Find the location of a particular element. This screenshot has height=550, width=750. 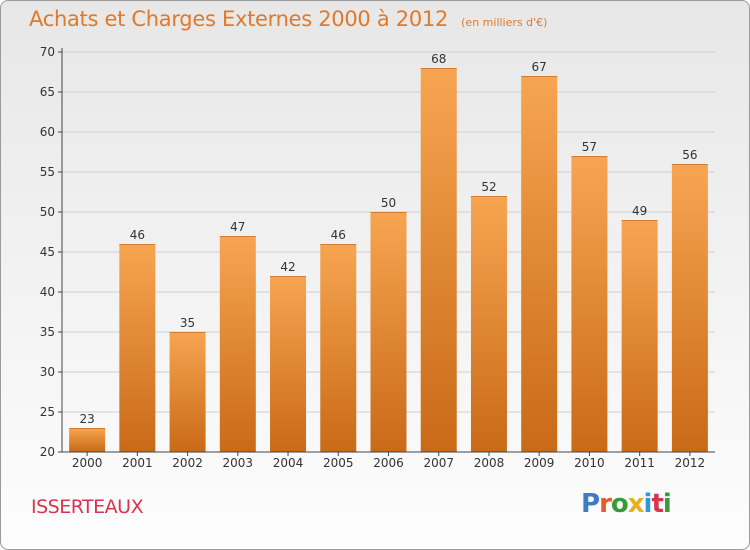

x-tick-label-2005: 2005 is located at coordinates (338, 463).